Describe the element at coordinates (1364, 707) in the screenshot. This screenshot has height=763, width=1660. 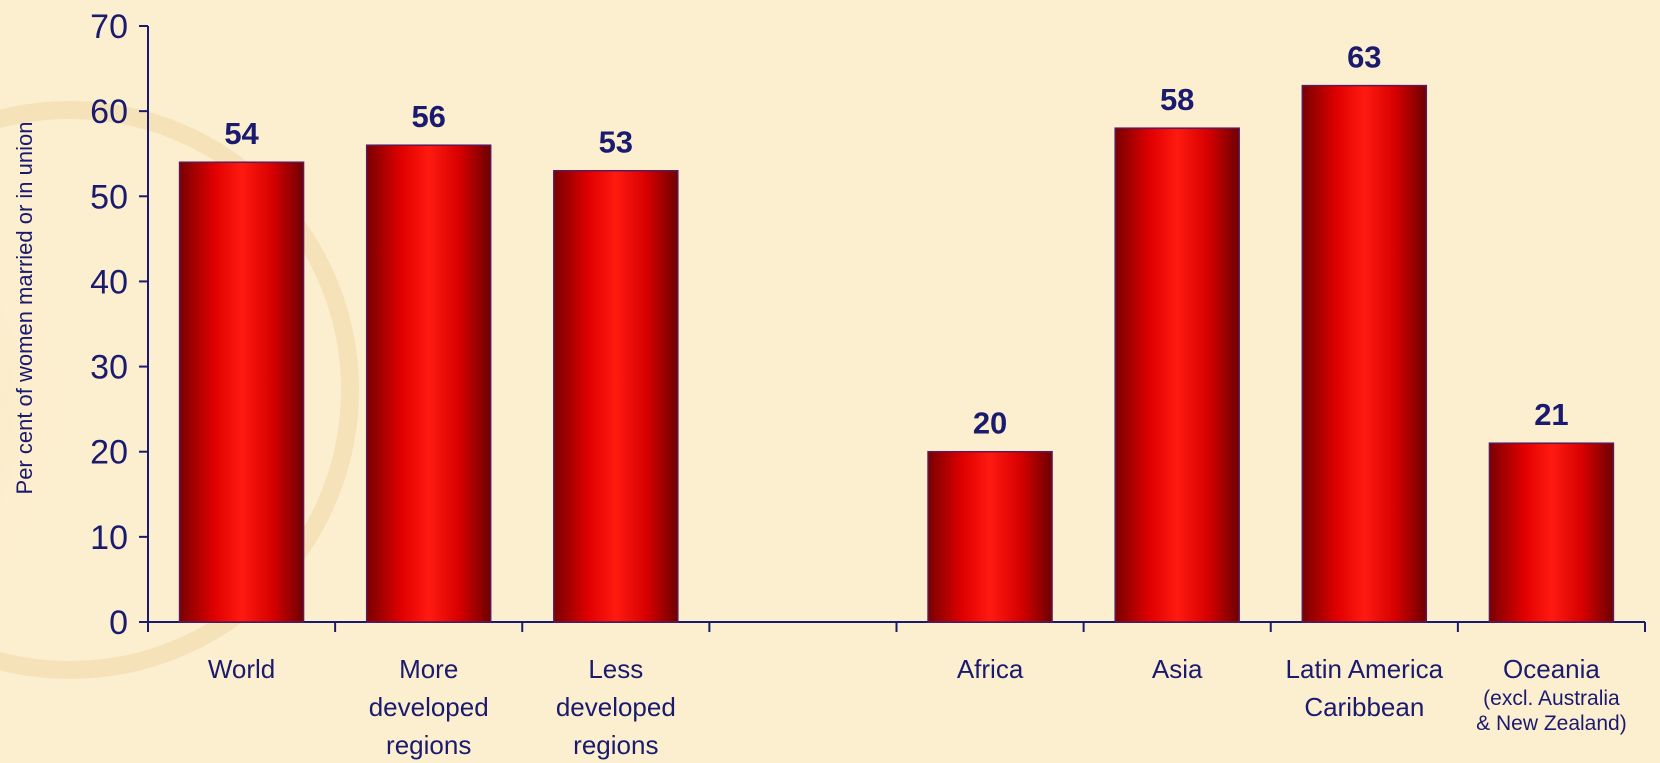
I see `category-label: Caribbean` at that location.